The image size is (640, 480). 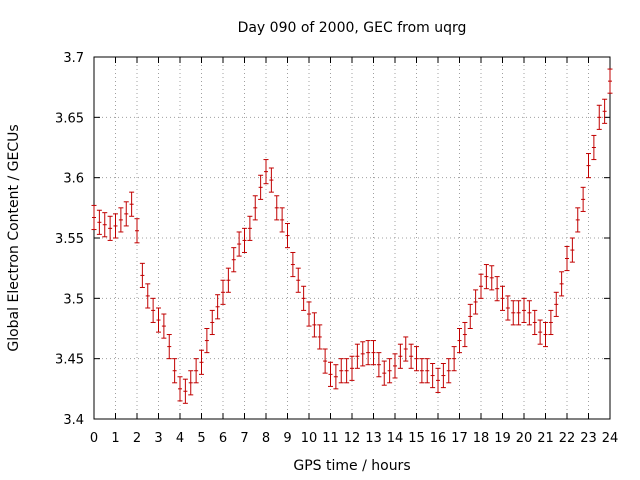 I want to click on x-tick-label: 10, so click(x=309, y=438).